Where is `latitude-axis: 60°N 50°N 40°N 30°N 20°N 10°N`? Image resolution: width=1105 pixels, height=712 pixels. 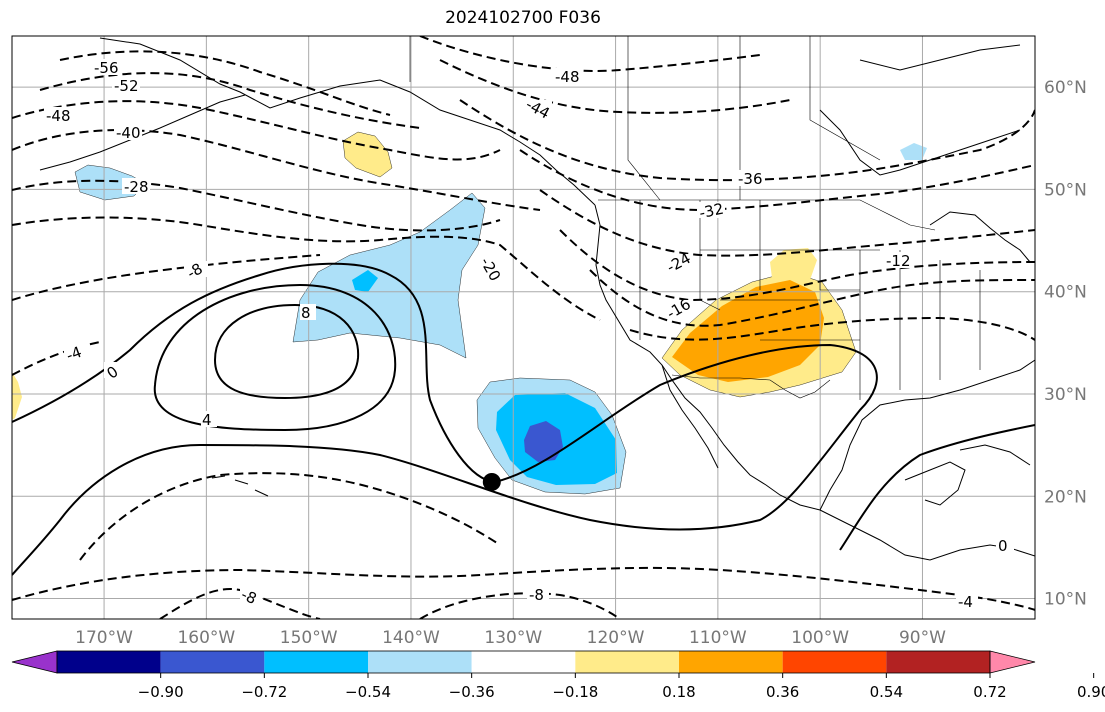 latitude-axis: 60°N 50°N 40°N 30°N 20°N 10°N is located at coordinates (1065, 343).